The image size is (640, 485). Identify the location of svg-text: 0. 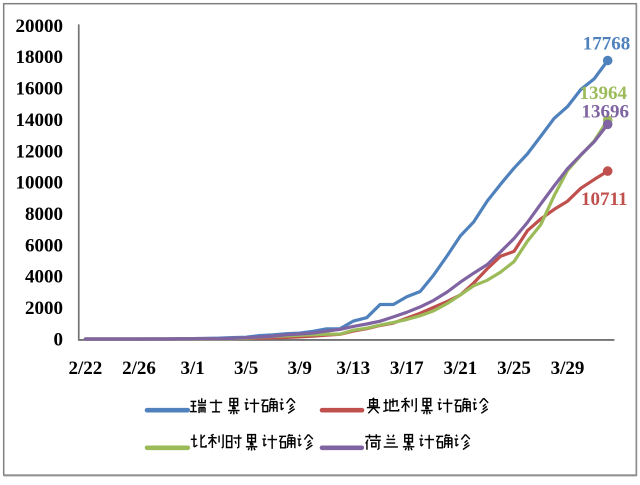
(59, 339).